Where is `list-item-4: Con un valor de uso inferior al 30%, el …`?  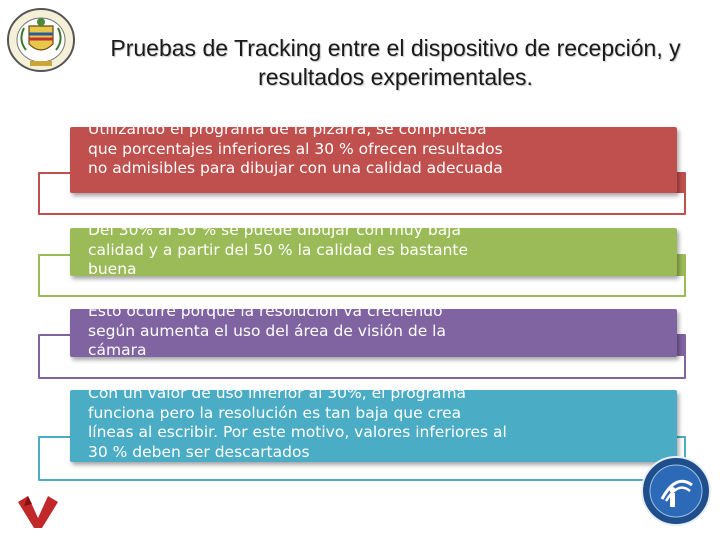 list-item-4: Con un valor de uso inferior al 30%, el … is located at coordinates (373, 426).